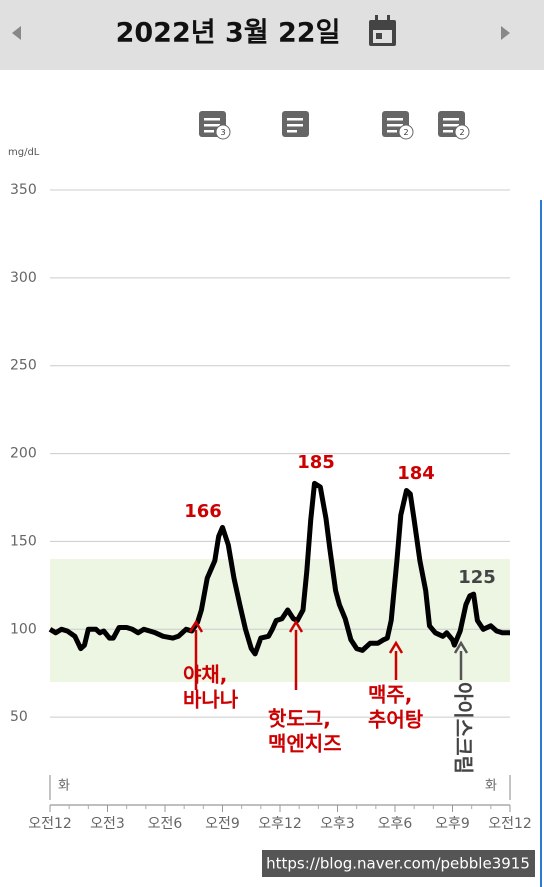 This screenshot has width=544, height=887. I want to click on x-tick-label: 오후6, so click(395, 824).